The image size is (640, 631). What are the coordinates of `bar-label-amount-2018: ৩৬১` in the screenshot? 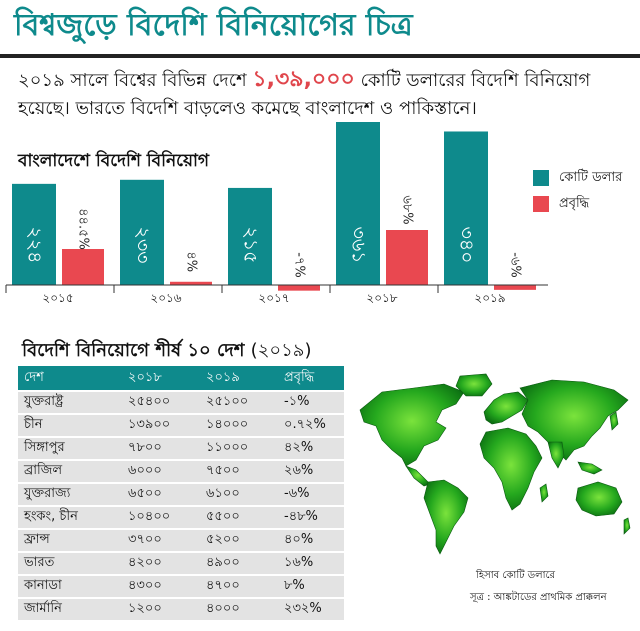 It's located at (359, 244).